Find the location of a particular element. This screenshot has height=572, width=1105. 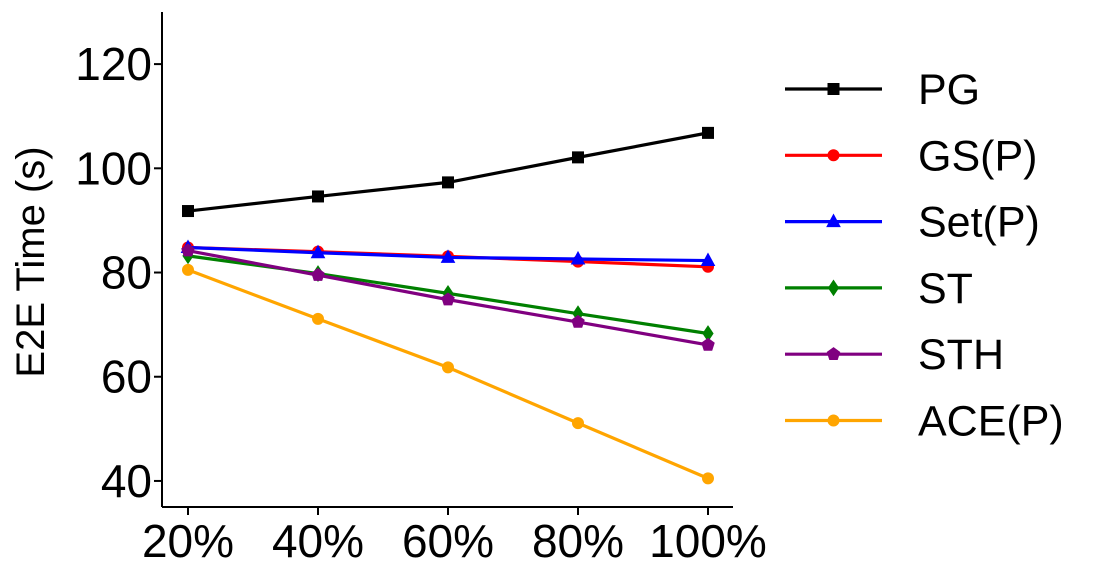

legend-label: Set(P) is located at coordinates (979, 223).